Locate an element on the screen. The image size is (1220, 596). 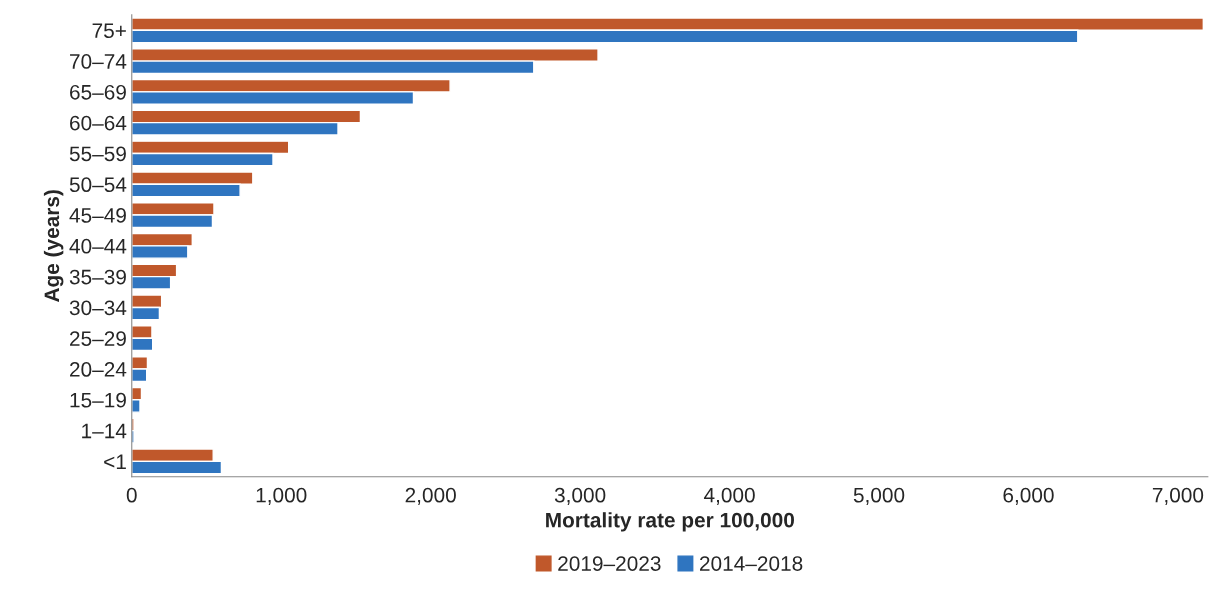
x-tick-label: 5,000 is located at coordinates (879, 496).